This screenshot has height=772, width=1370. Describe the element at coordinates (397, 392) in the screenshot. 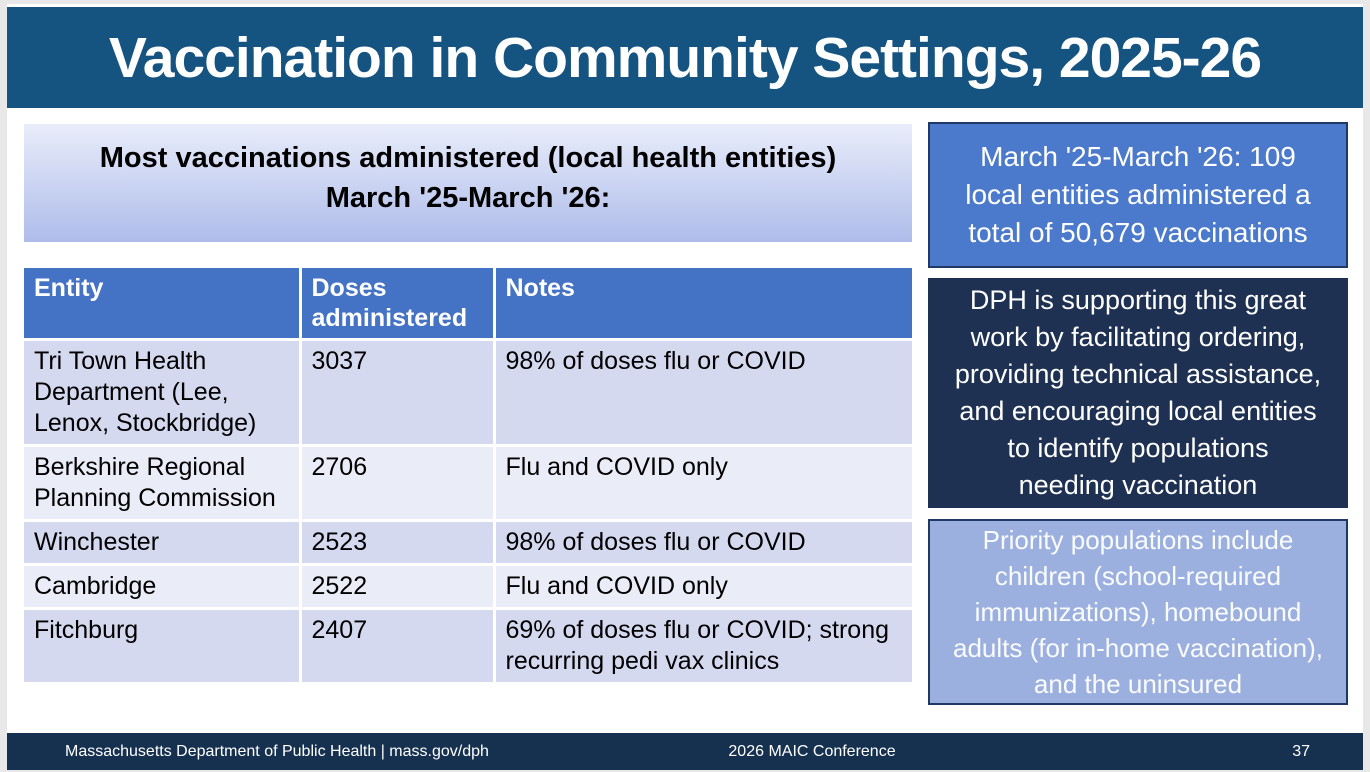

I see `table-cell-doses: 3037` at that location.